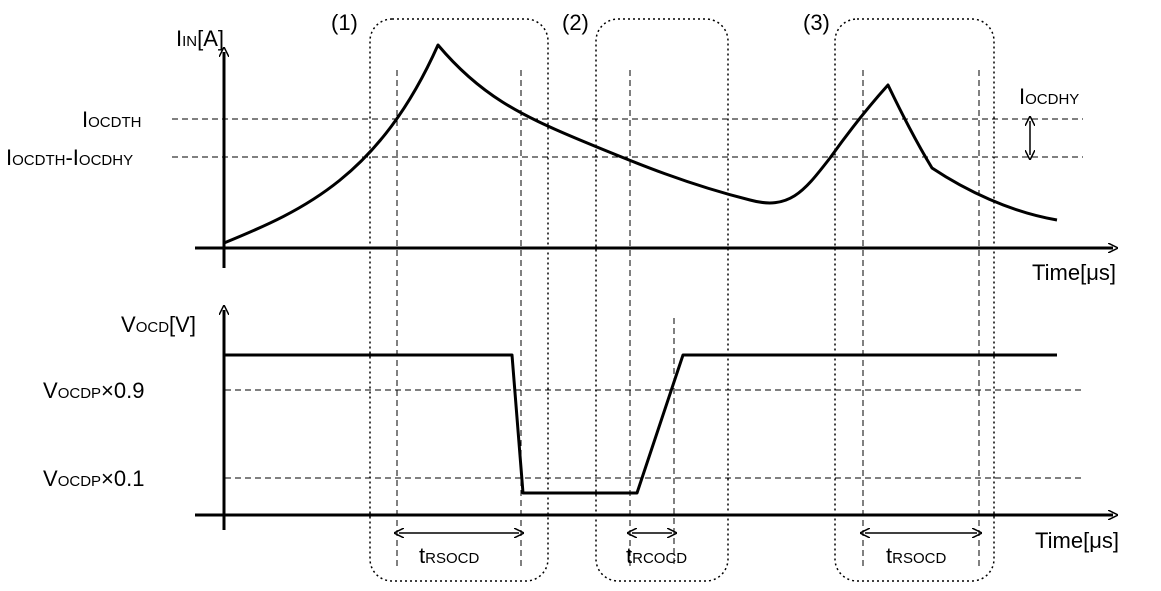 This screenshot has width=1161, height=591. Describe the element at coordinates (69, 157) in the screenshot. I see `level-label-ocdth-minus-hy: IOCDTH-IOCDHY` at that location.